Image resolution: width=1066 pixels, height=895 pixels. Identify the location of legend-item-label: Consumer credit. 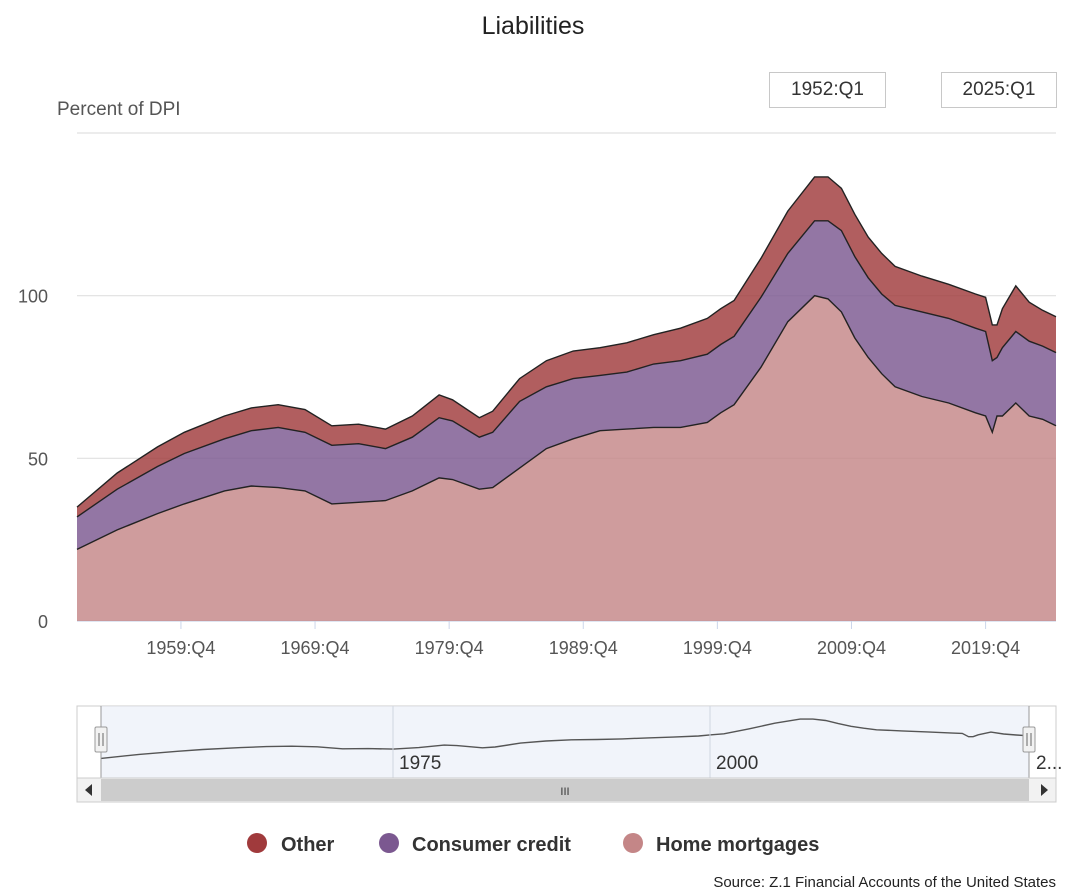
(491, 845).